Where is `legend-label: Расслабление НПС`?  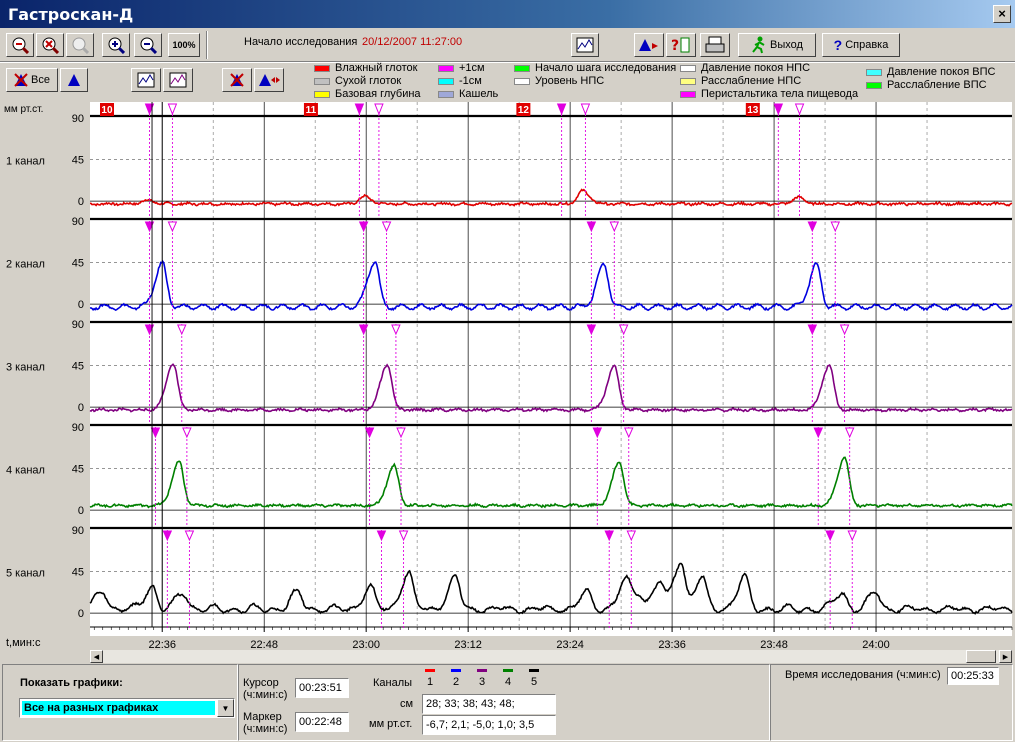
legend-label: Расслабление НПС is located at coordinates (751, 81).